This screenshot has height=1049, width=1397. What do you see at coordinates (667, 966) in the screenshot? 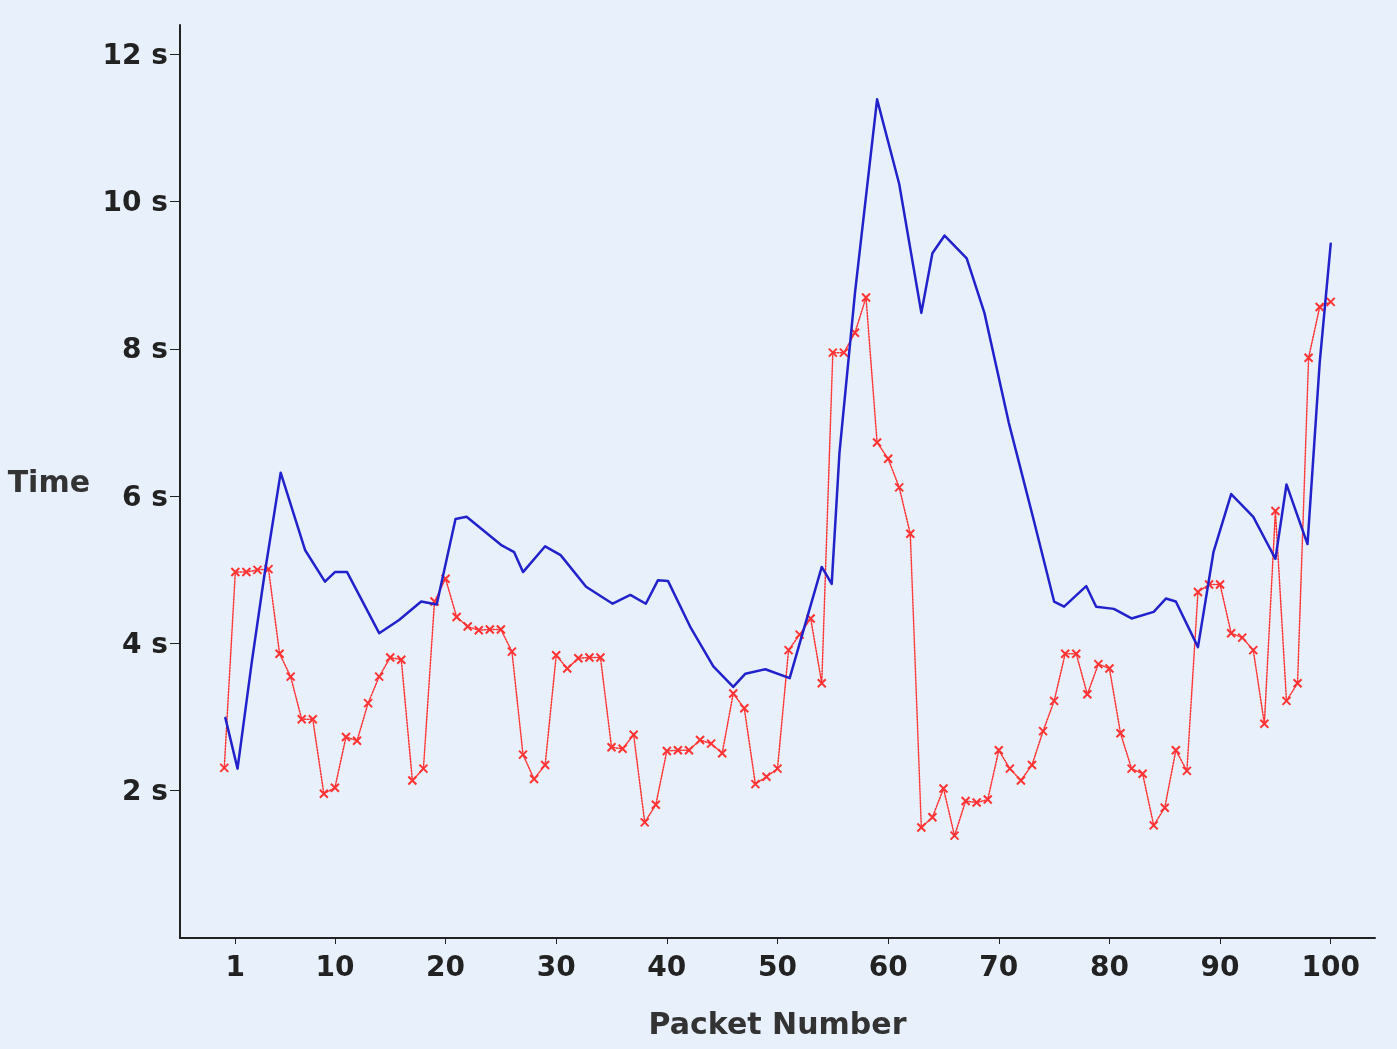
I see `x-tick-label: 40` at bounding box center [667, 966].